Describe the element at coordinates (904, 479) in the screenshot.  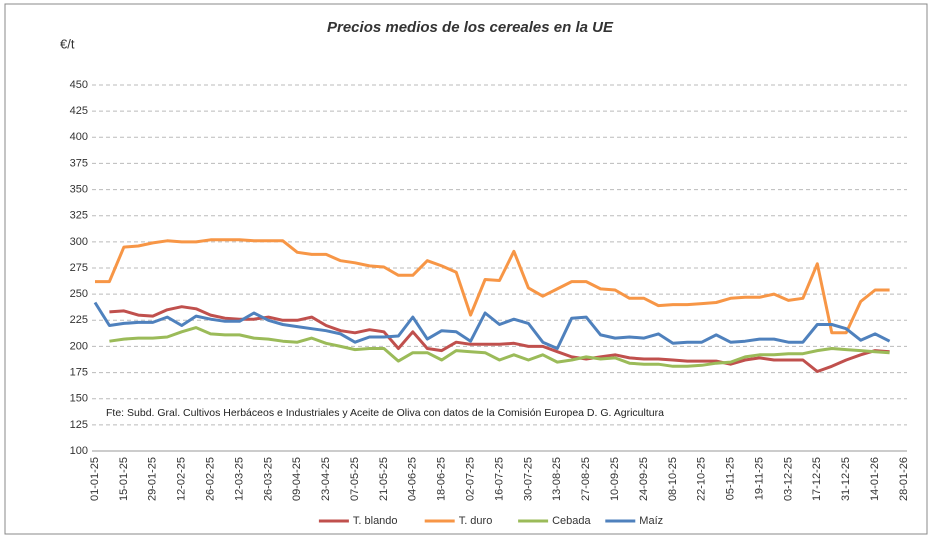
I see `x-tick-label: 28-01-26` at that location.